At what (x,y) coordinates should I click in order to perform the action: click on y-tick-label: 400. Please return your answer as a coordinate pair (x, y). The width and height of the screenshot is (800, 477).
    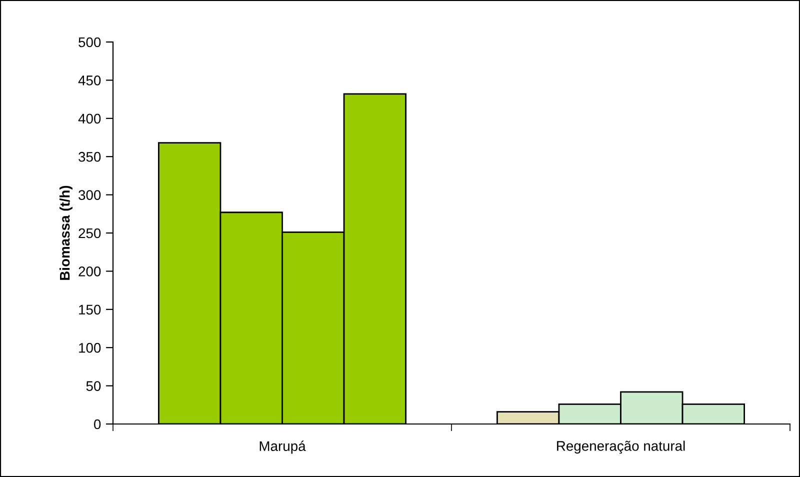
    Looking at the image, I should click on (89, 119).